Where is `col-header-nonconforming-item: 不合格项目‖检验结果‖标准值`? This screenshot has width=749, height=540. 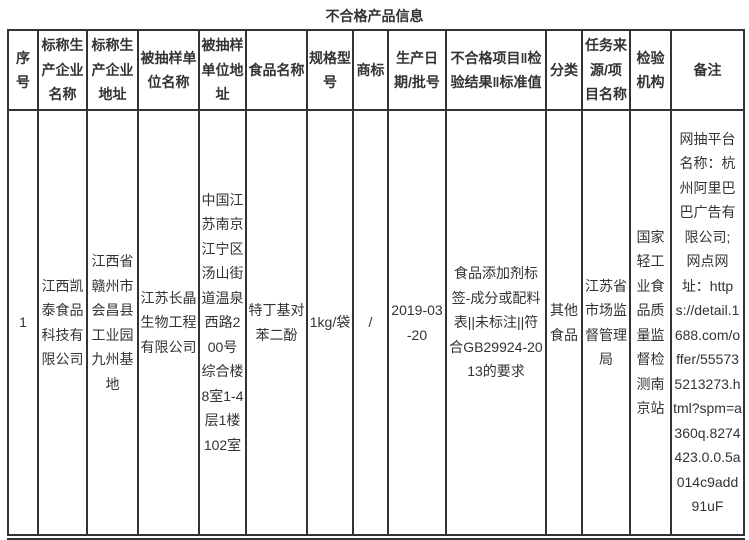 col-header-nonconforming-item: 不合格项目‖检验结果‖标准值 is located at coordinates (496, 70).